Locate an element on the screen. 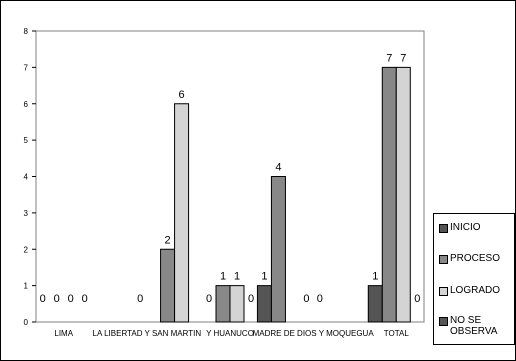 Image resolution: width=516 pixels, height=361 pixels. y-tick-label: 1 is located at coordinates (26, 286).